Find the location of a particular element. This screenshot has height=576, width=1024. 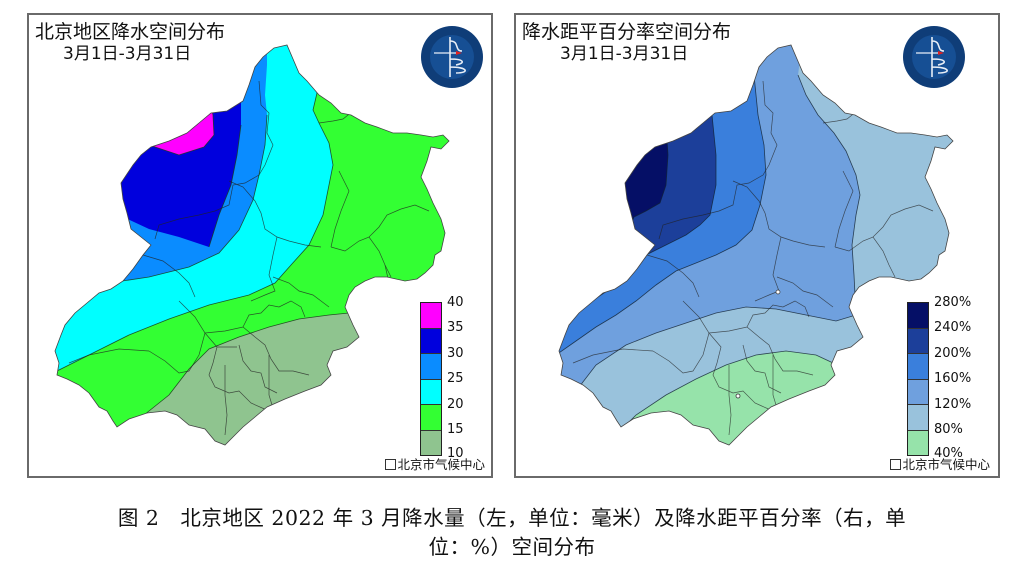

legend-tick: 240% is located at coordinates (953, 327).